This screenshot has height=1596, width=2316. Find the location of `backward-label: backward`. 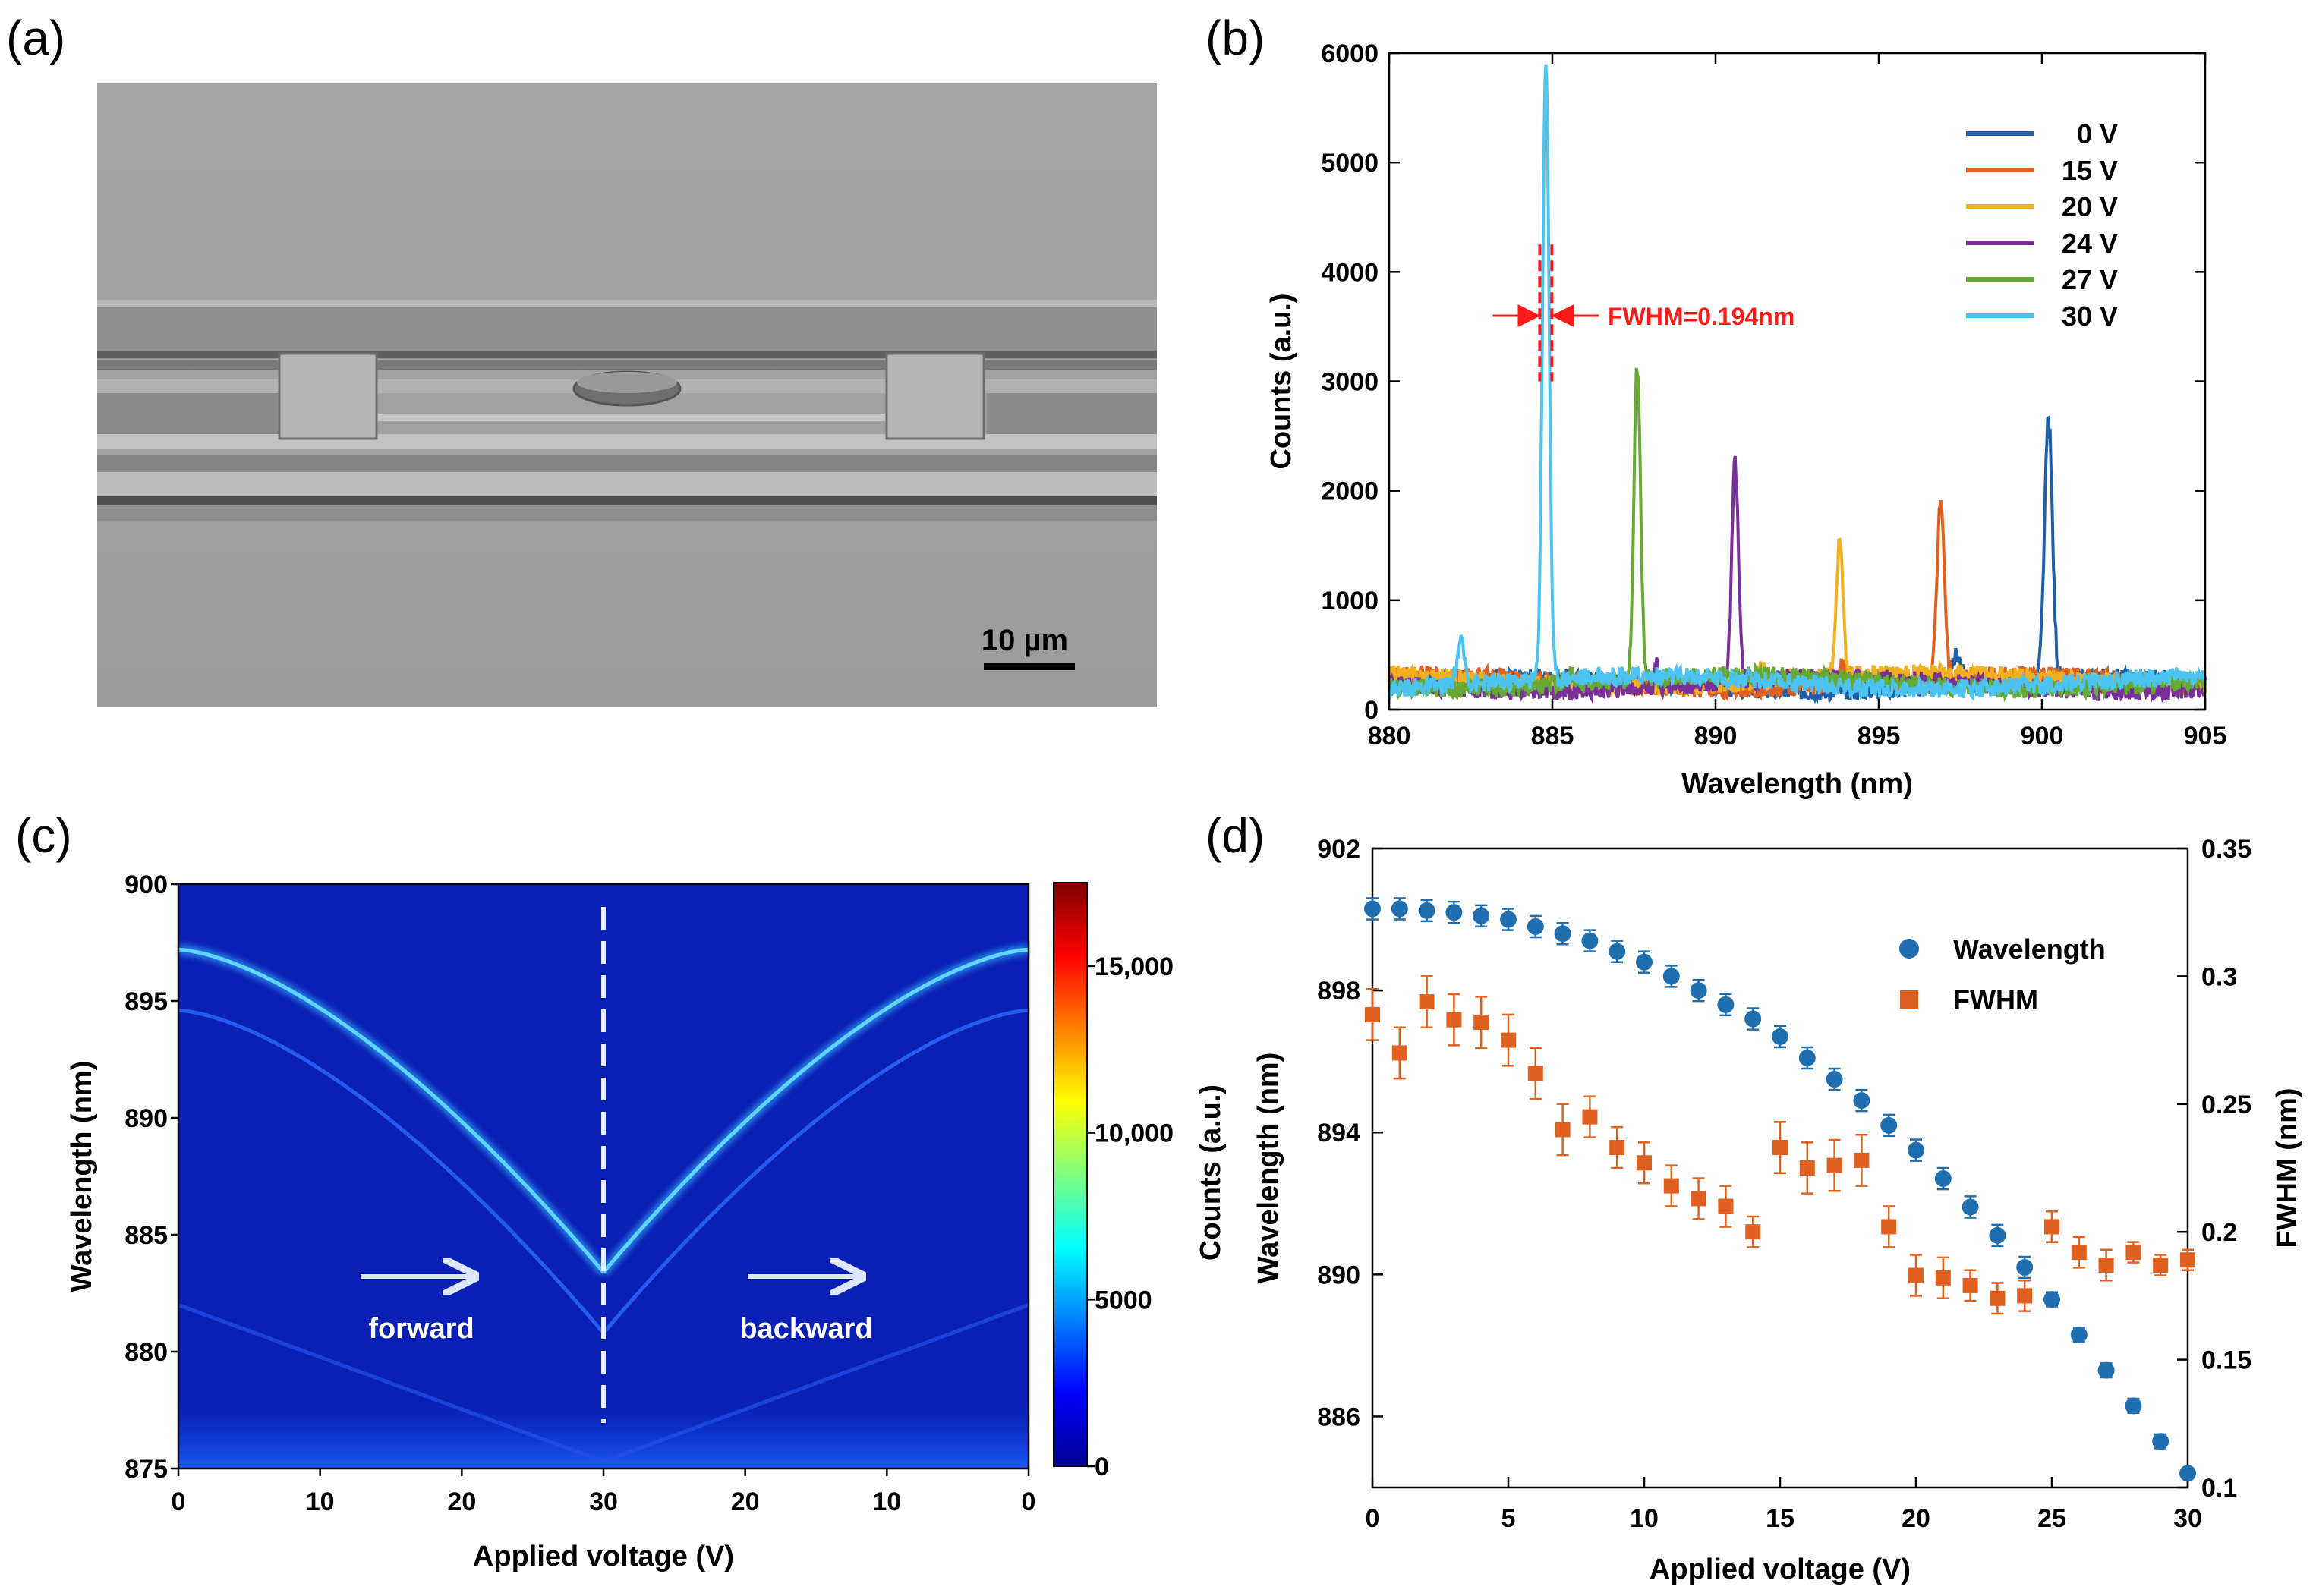

backward-label: backward is located at coordinates (805, 1329).